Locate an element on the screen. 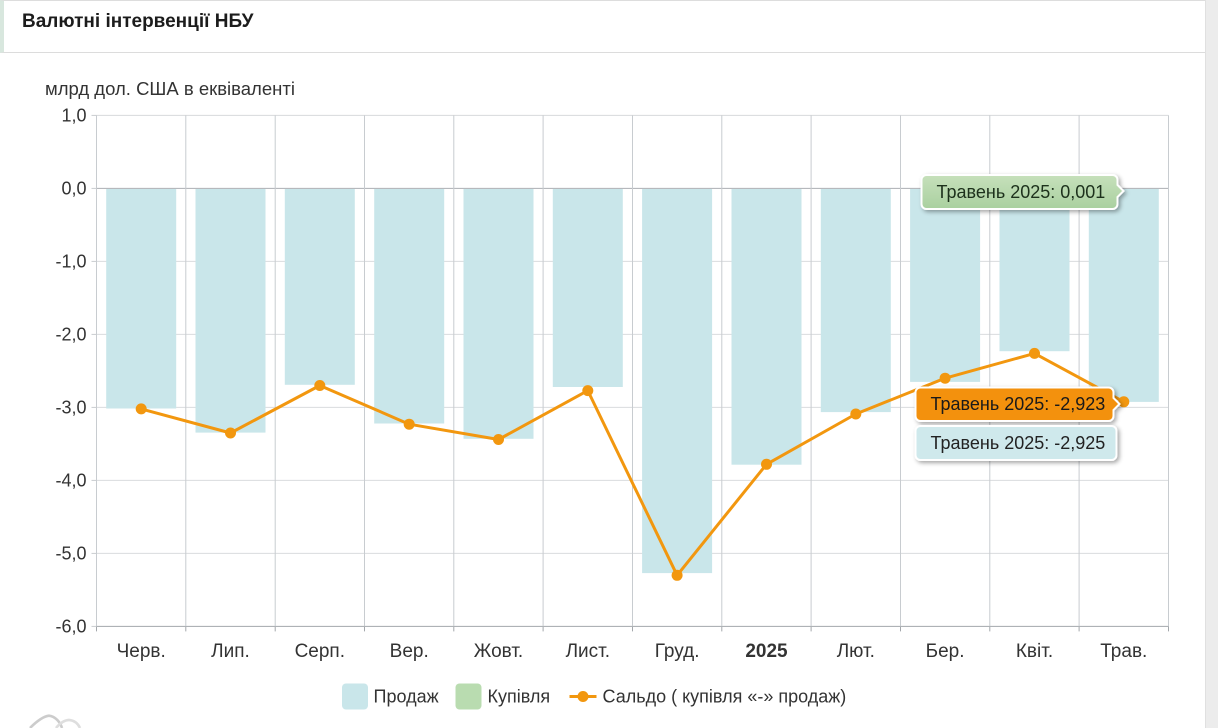  svg-text: -6,0 is located at coordinates (70, 626).